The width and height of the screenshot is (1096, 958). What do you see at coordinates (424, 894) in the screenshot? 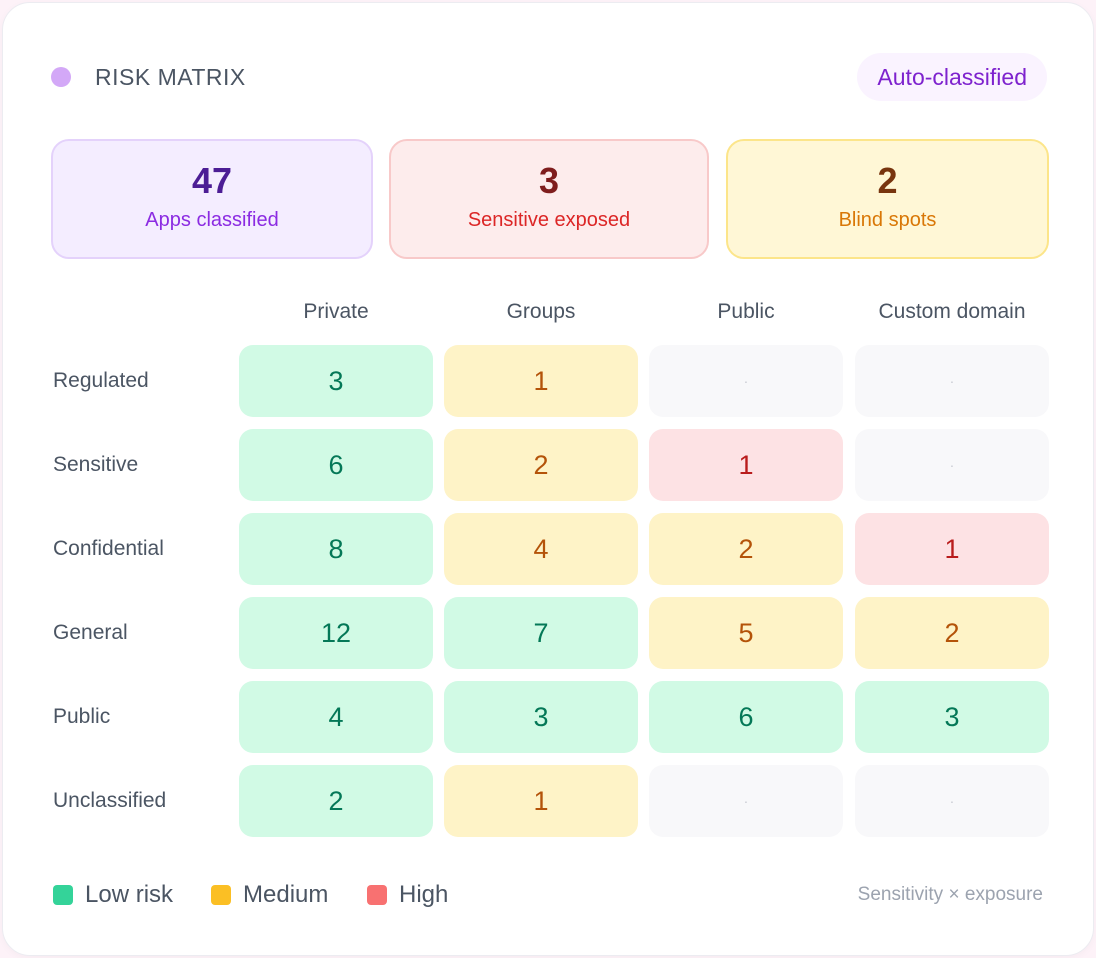
I see `legend-label: High` at bounding box center [424, 894].